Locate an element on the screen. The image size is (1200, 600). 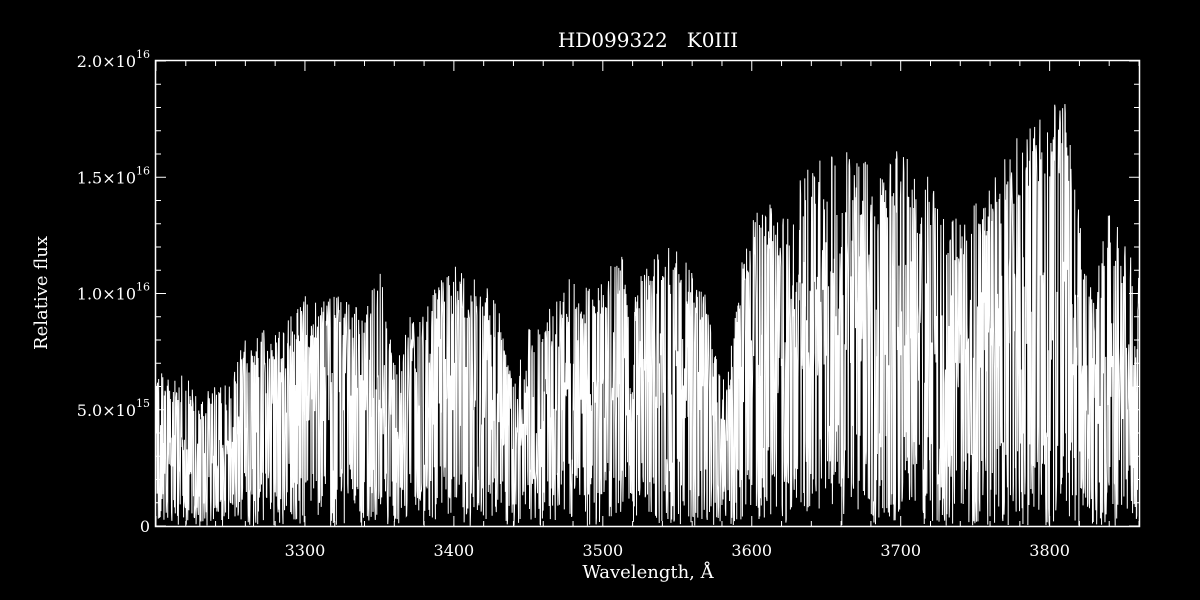
x-tick-label: 3600 is located at coordinates (751, 550).